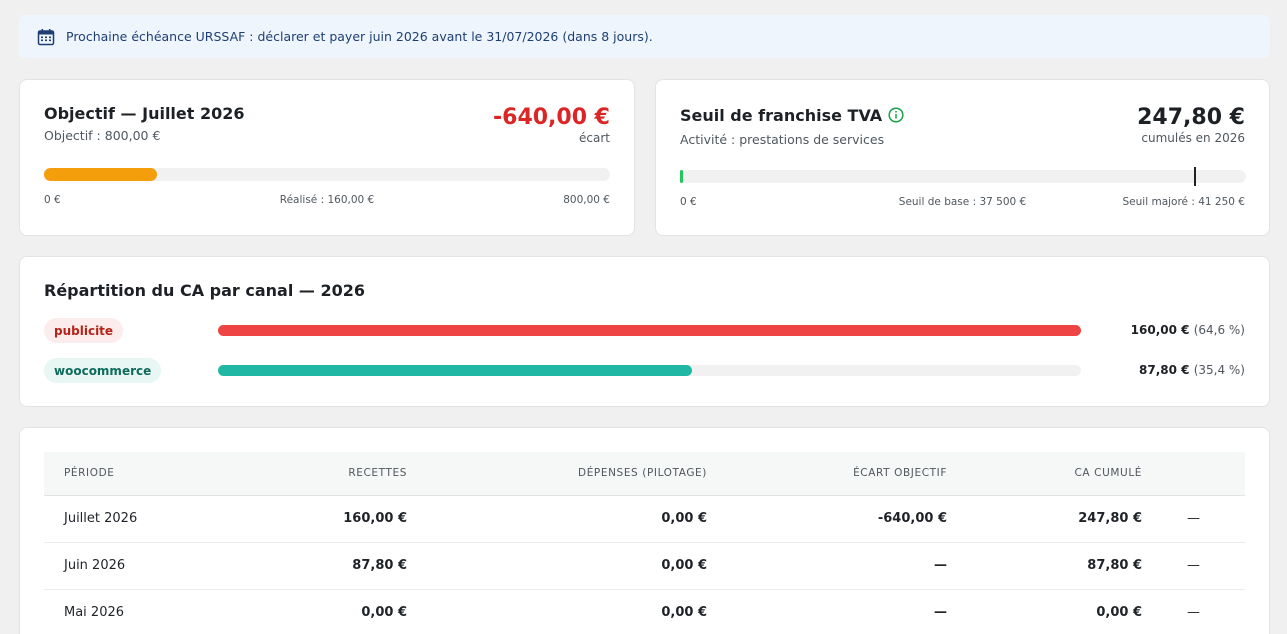  I want to click on objective-progress-track, so click(327, 174).